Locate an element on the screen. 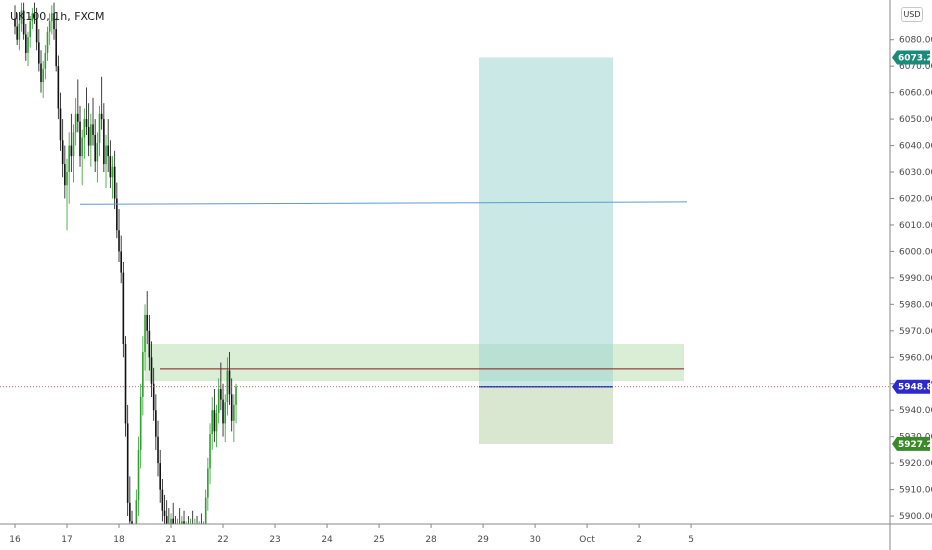  profit-target-zone is located at coordinates (546, 222).